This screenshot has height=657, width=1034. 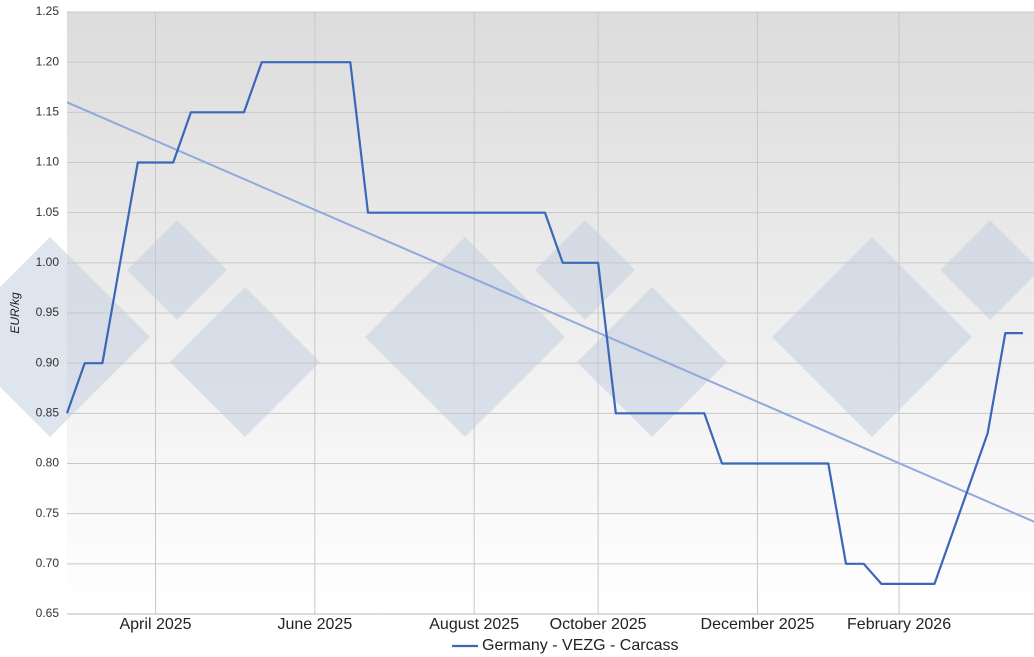 What do you see at coordinates (758, 624) in the screenshot?
I see `x-tick-label: December 2025` at bounding box center [758, 624].